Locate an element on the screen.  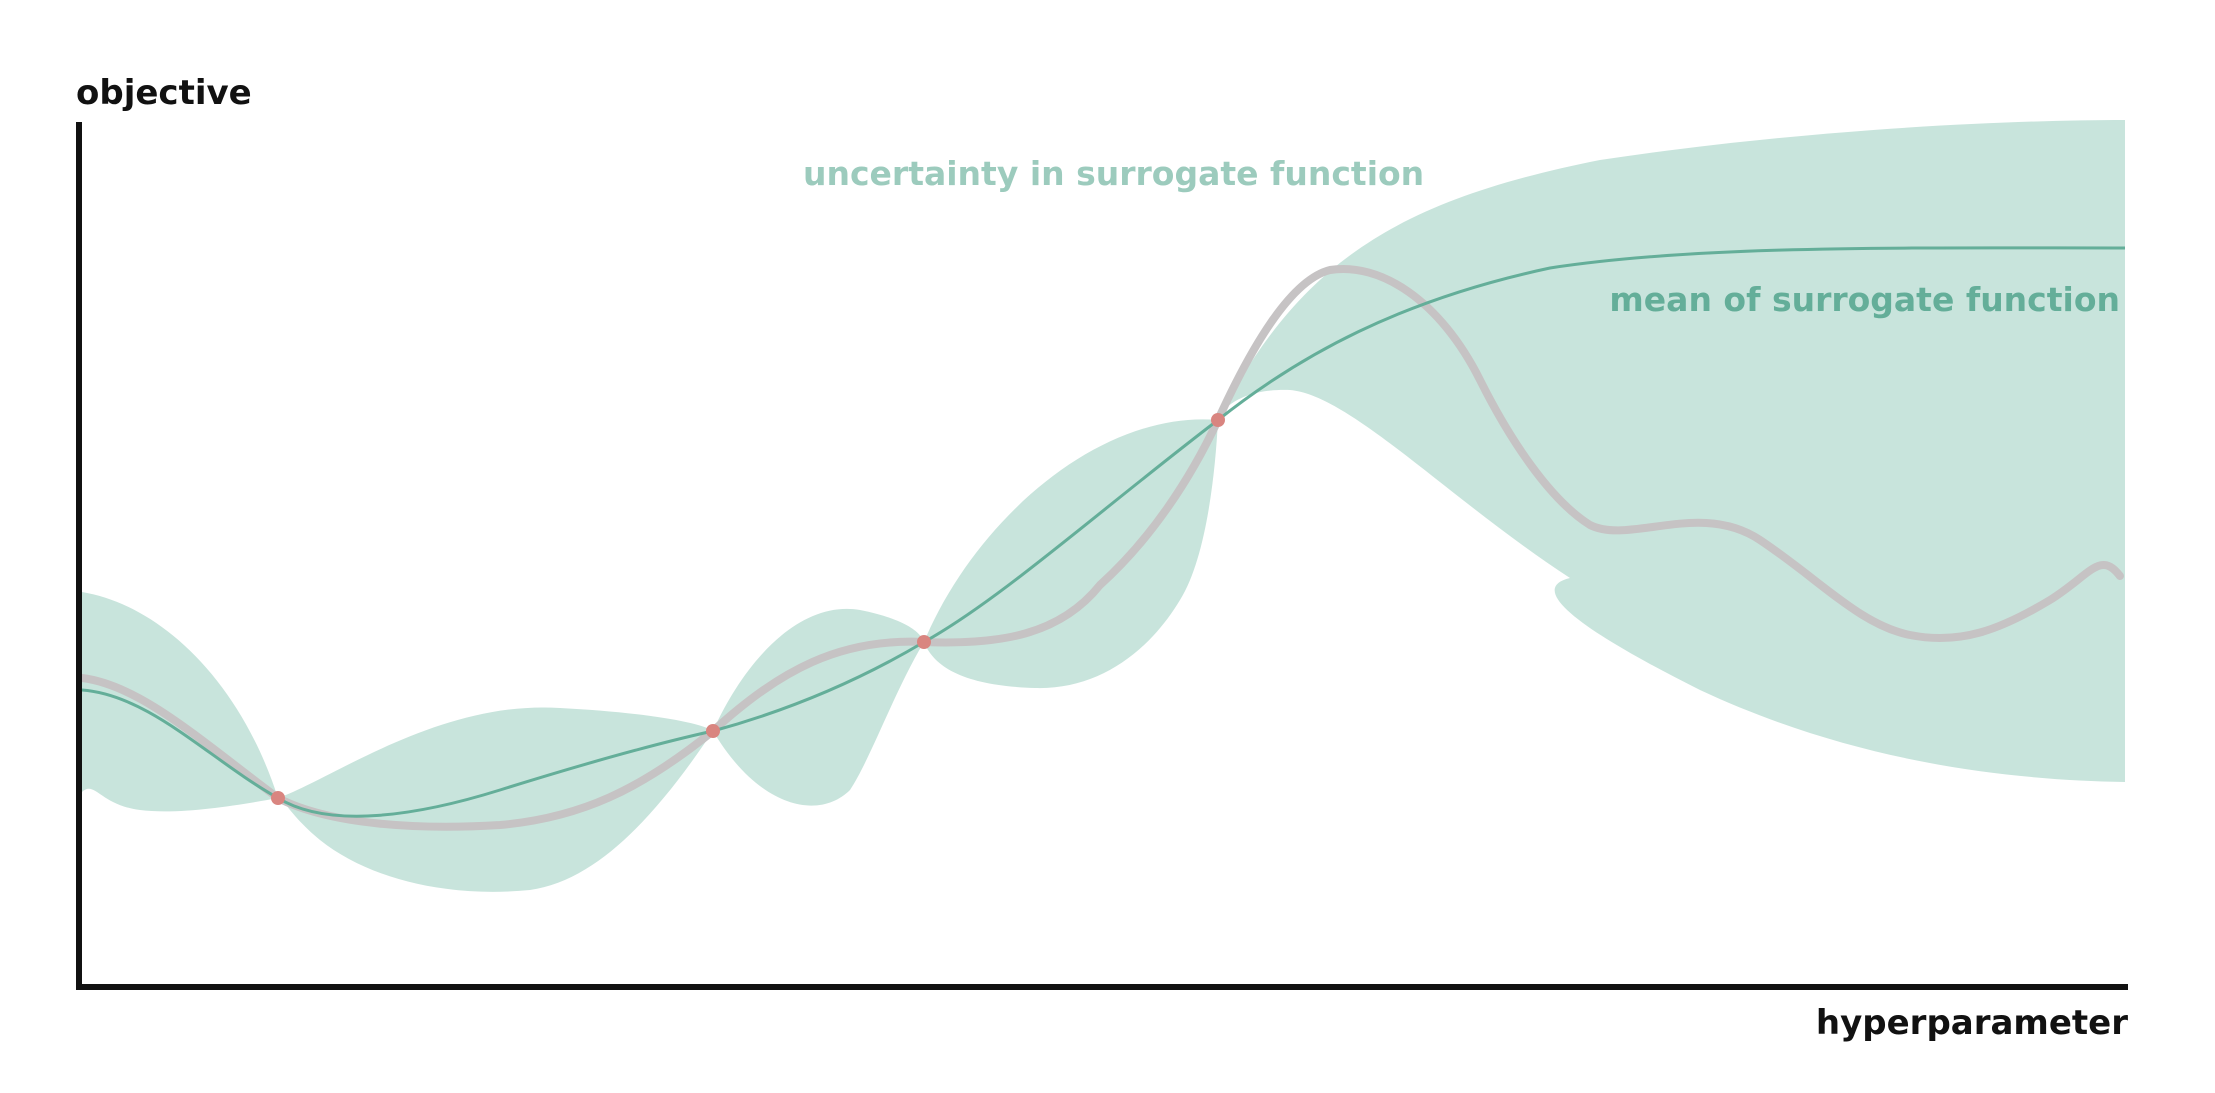
uncertainty-label: uncertainty in surrogate function is located at coordinates (1113, 173).